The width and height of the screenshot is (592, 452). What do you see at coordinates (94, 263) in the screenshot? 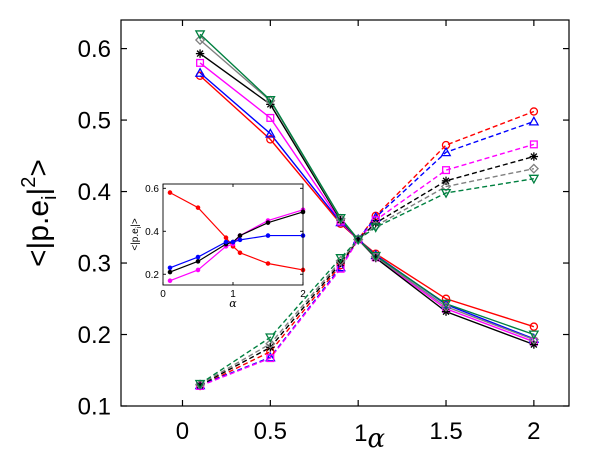
I see `y-tick-label: 0.3` at bounding box center [94, 263].